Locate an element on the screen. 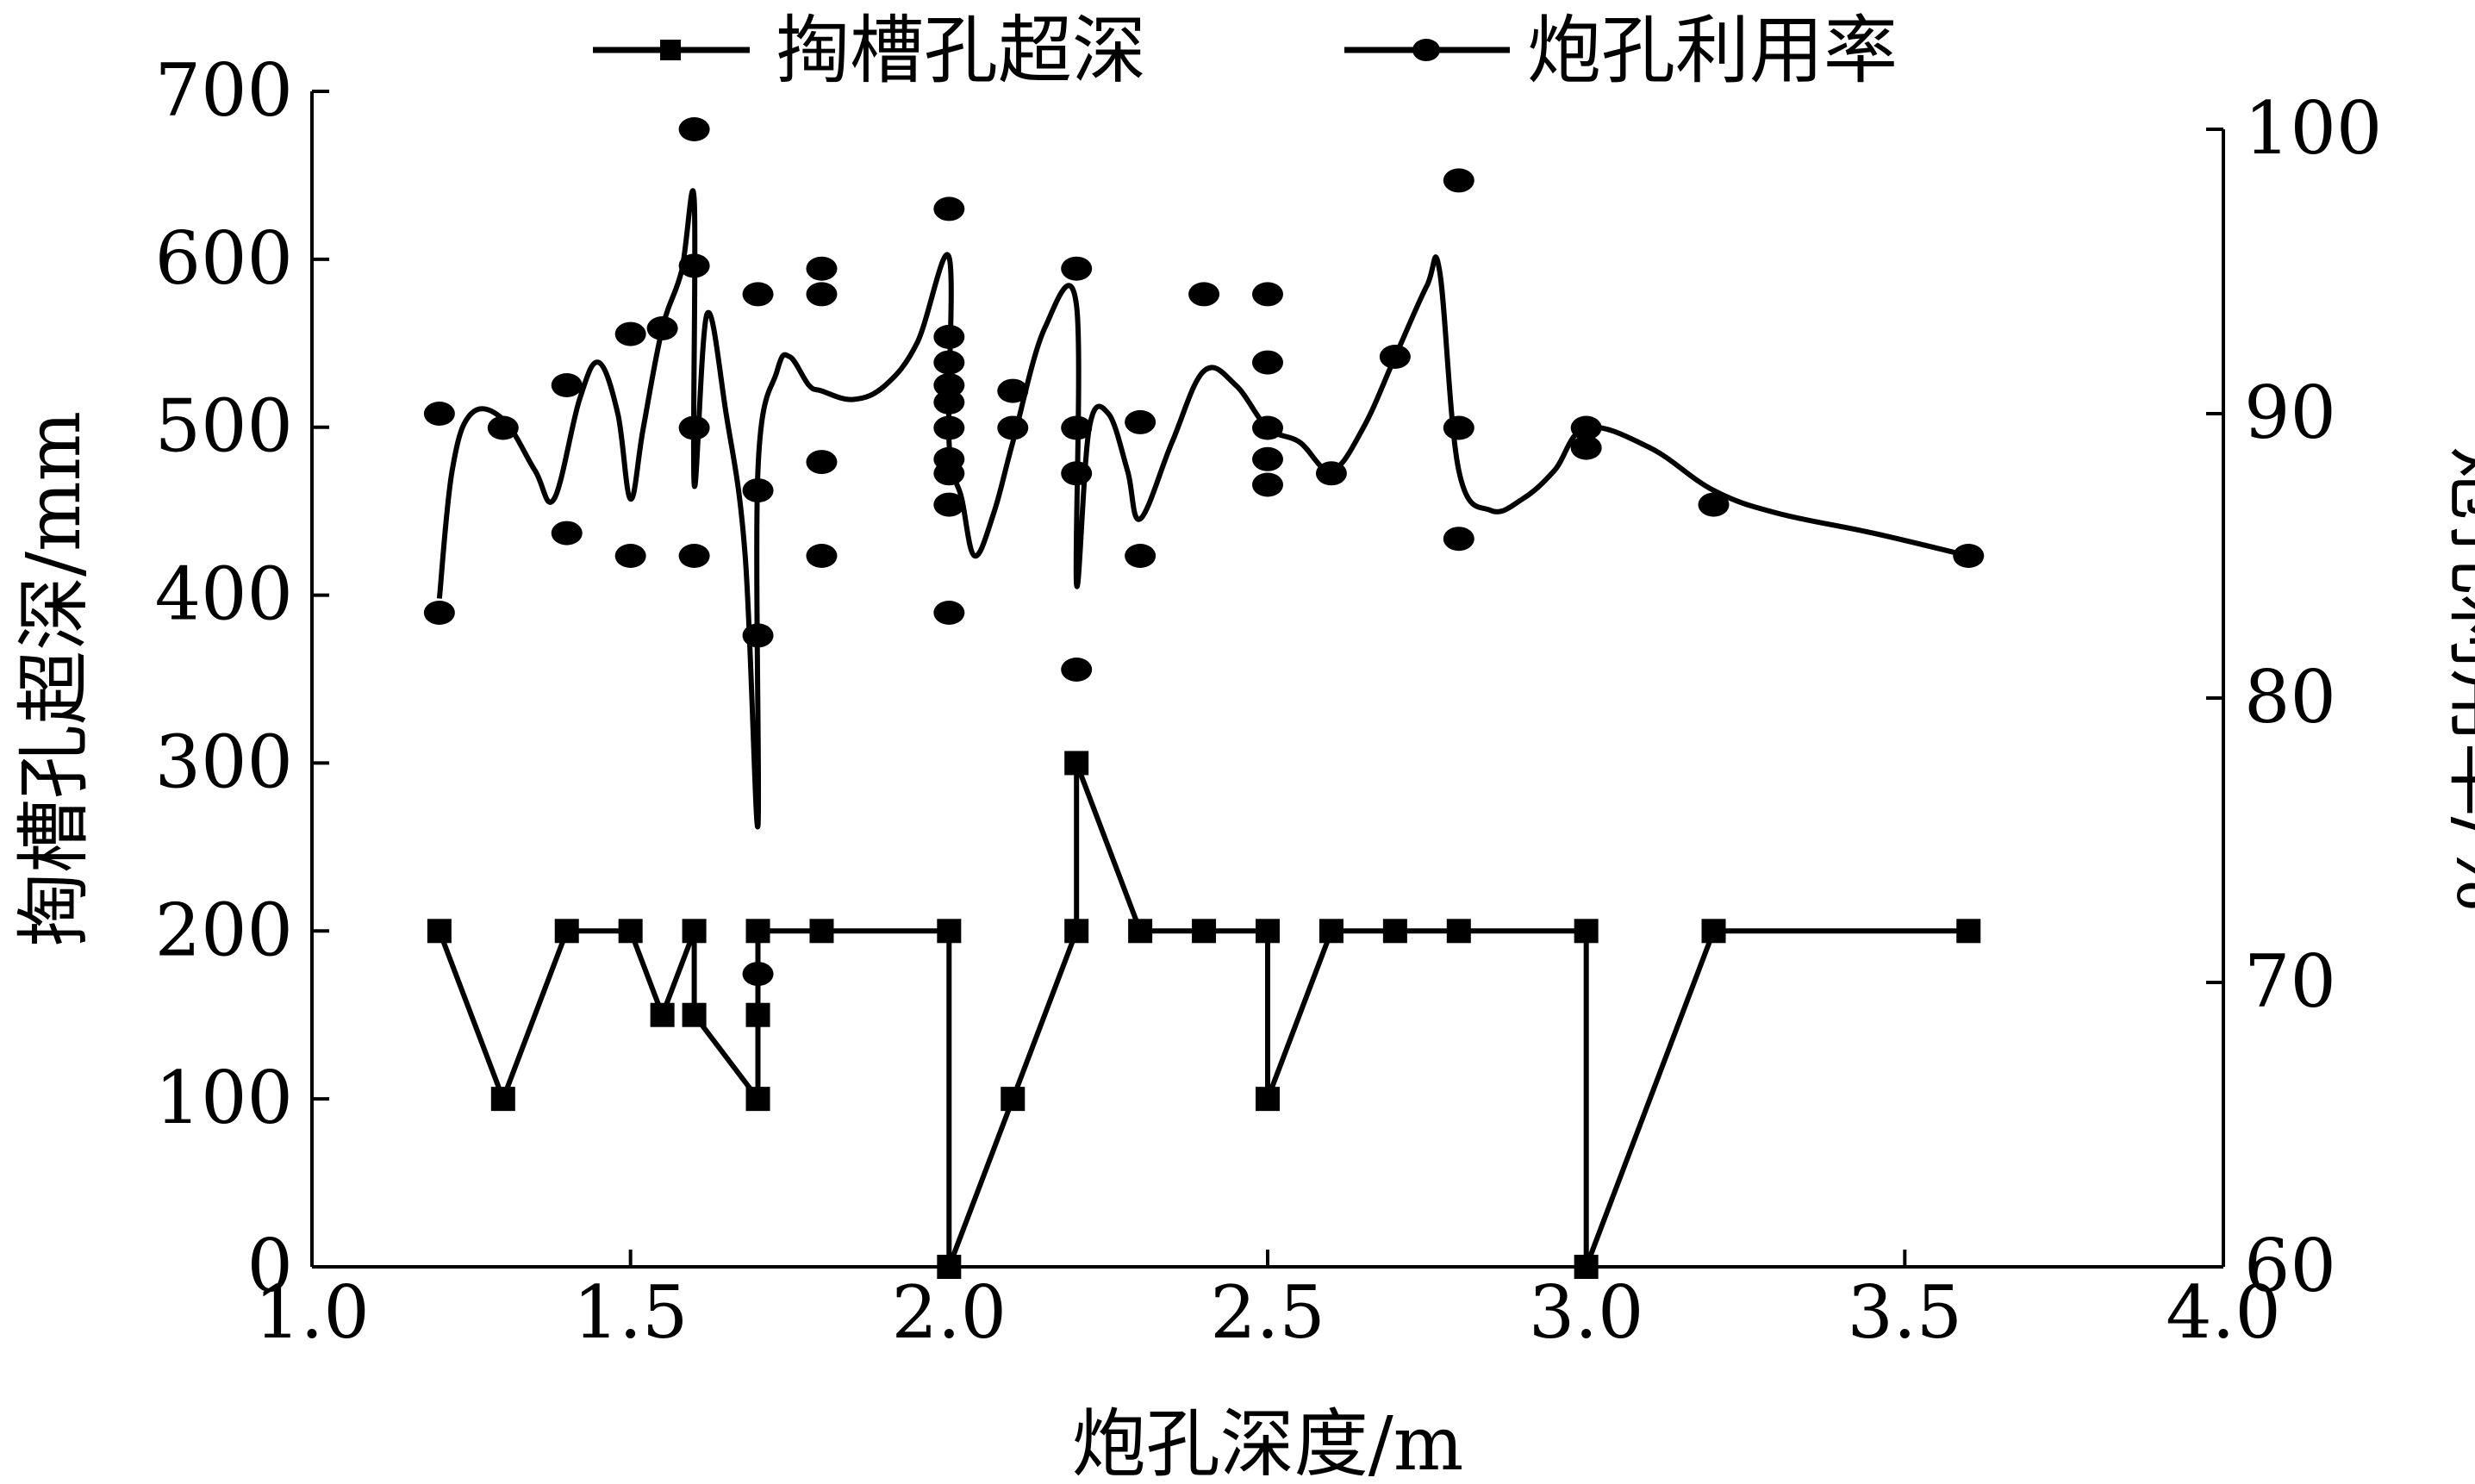  y-right-tick-label: 100 is located at coordinates (2313, 128).